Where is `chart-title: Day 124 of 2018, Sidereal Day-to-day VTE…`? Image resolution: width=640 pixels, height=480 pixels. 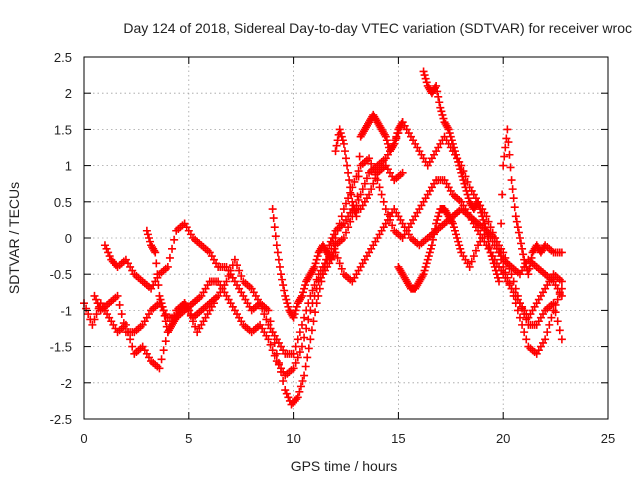 chart-title: Day 124 of 2018, Sidereal Day-to-day VTE… is located at coordinates (377, 28).